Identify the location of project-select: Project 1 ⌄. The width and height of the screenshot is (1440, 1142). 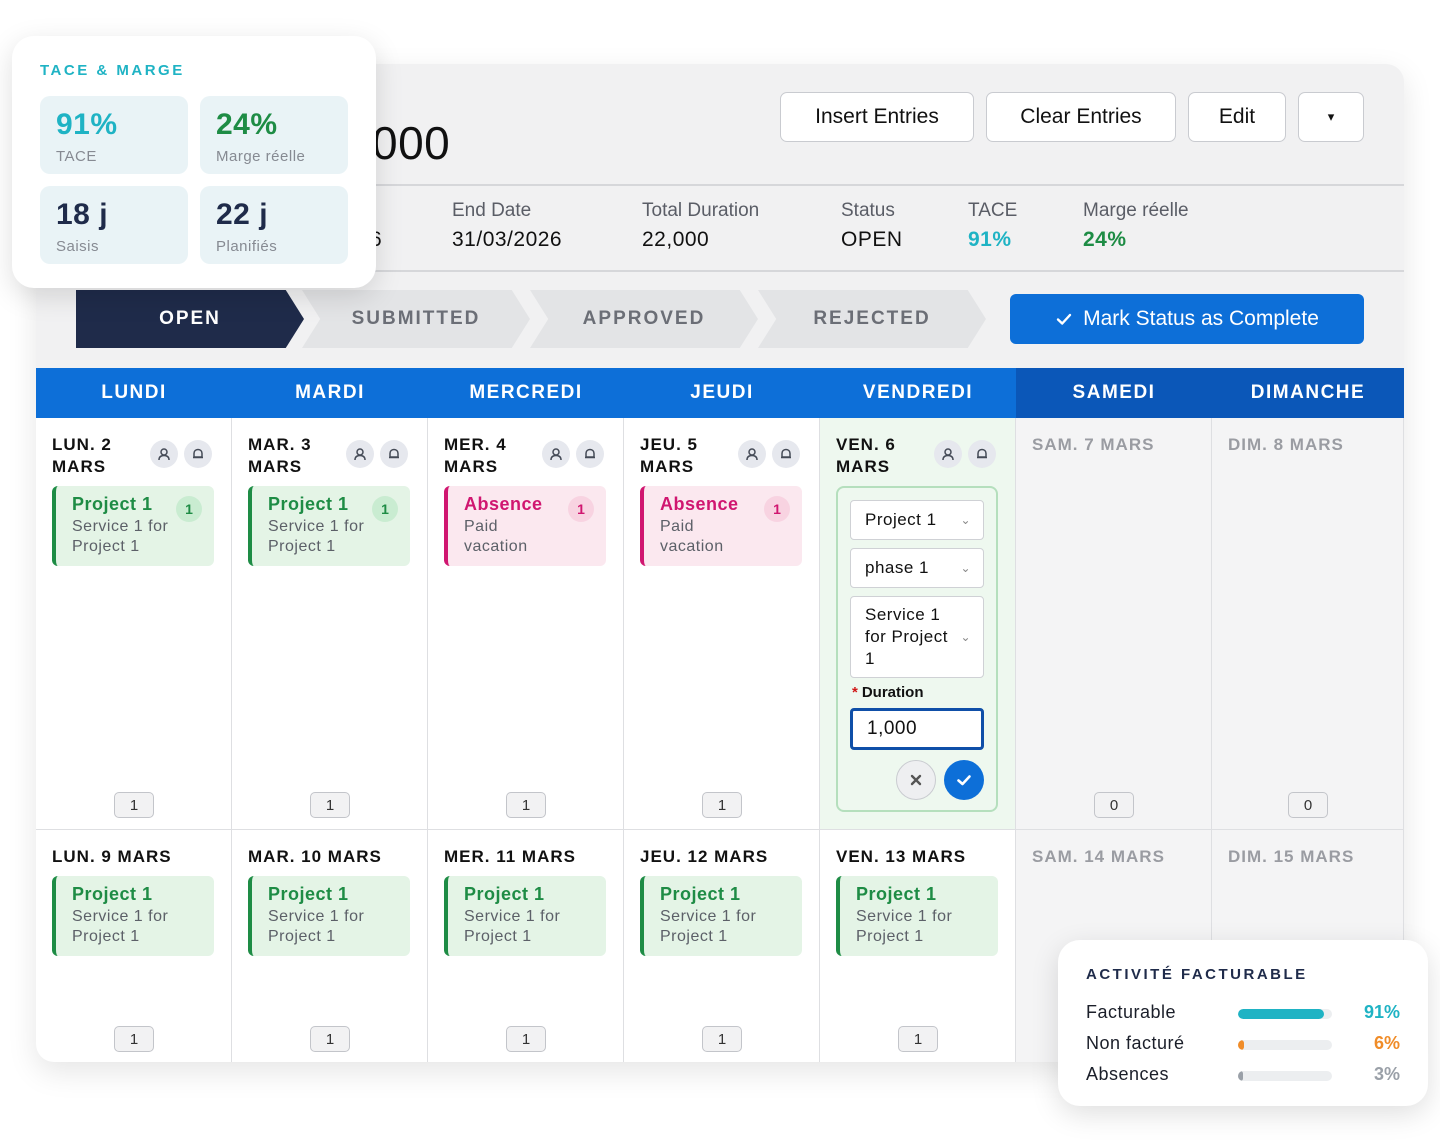
(917, 520).